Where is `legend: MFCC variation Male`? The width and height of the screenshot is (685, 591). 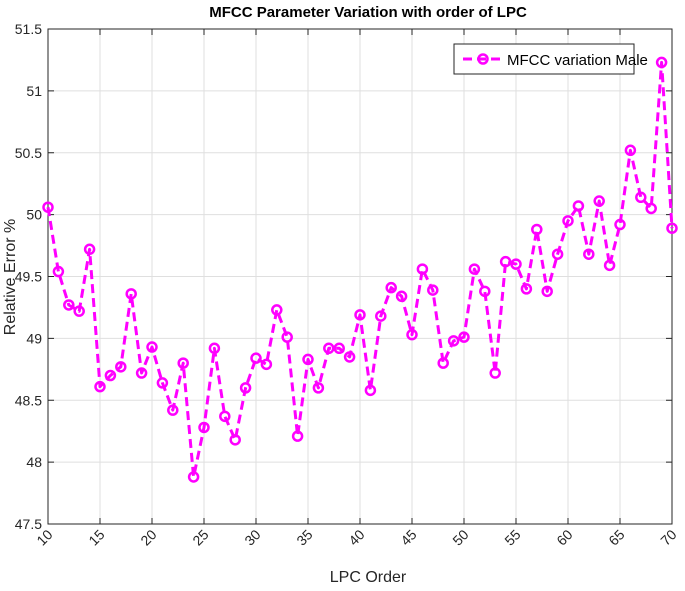 legend: MFCC variation Male is located at coordinates (550, 59).